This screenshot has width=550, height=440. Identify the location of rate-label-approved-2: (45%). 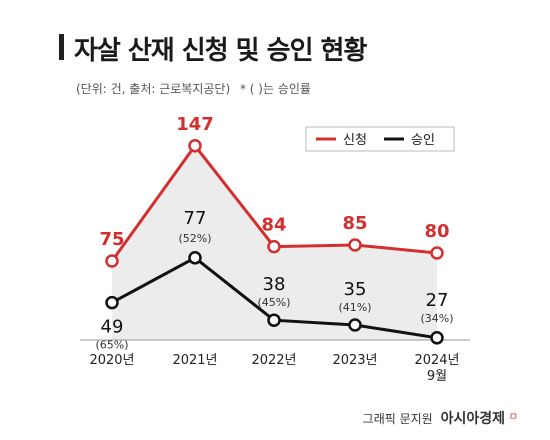
(273, 302).